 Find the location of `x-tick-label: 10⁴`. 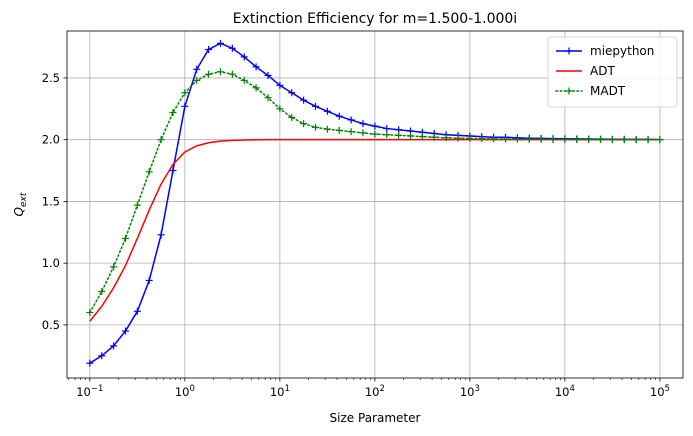

x-tick-label: 10⁴ is located at coordinates (565, 391).